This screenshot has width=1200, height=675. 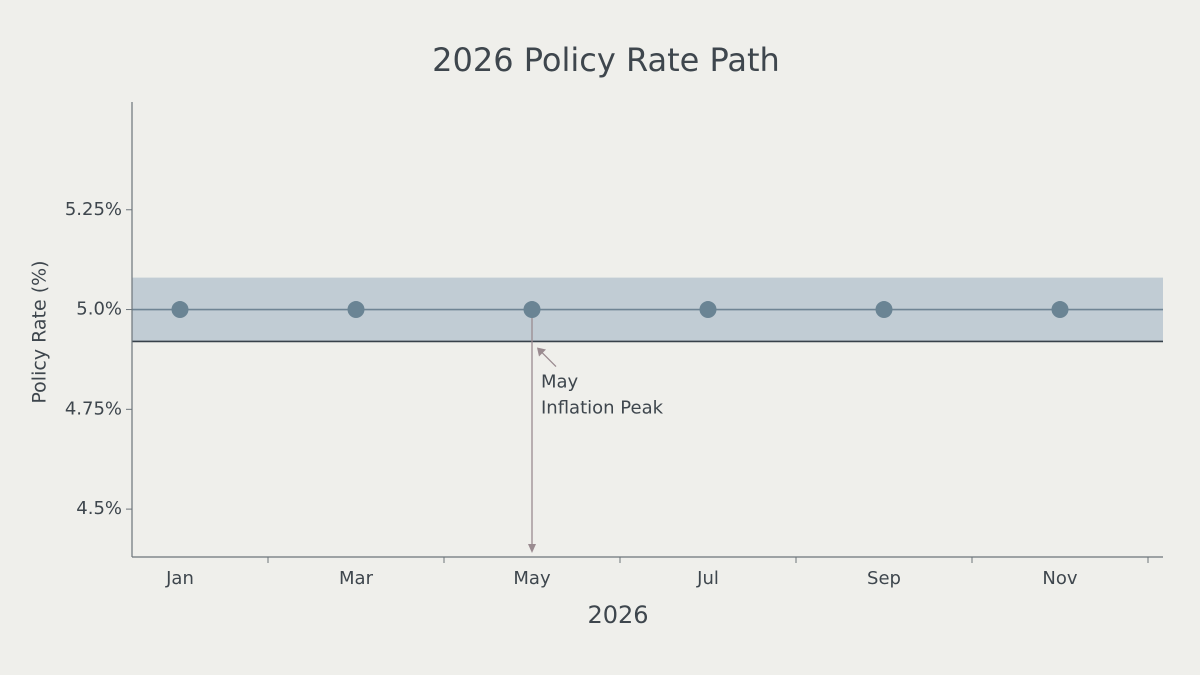 What do you see at coordinates (93, 209) in the screenshot?
I see `y-tick-label: 5.25%` at bounding box center [93, 209].